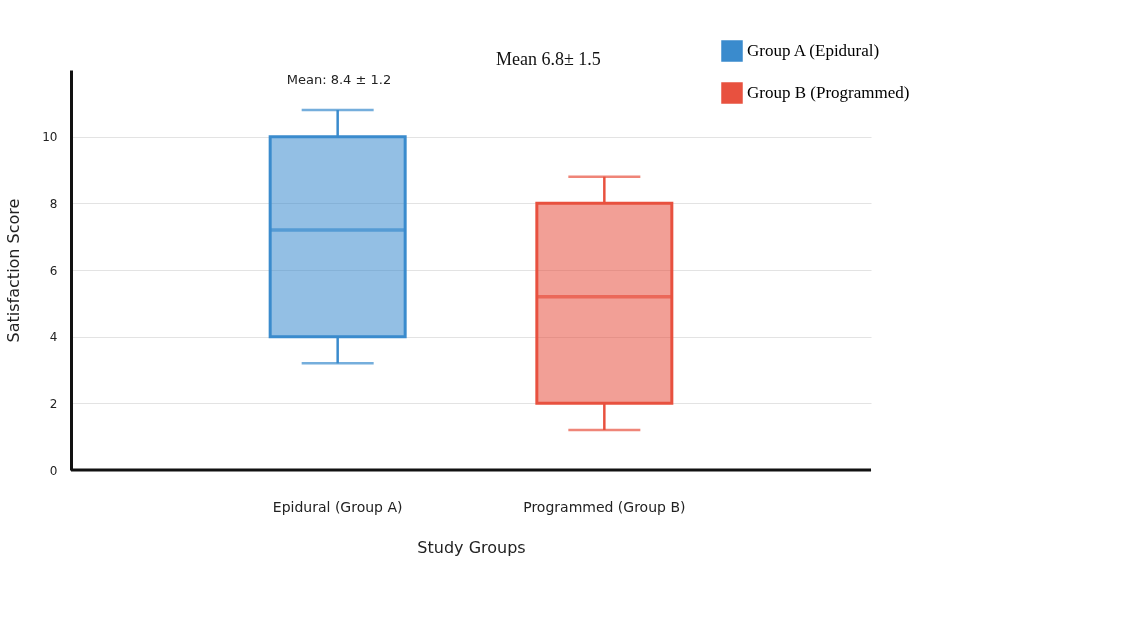 The height and width of the screenshot is (621, 1148). Describe the element at coordinates (53, 203) in the screenshot. I see `y-tick-label: 8` at that location.